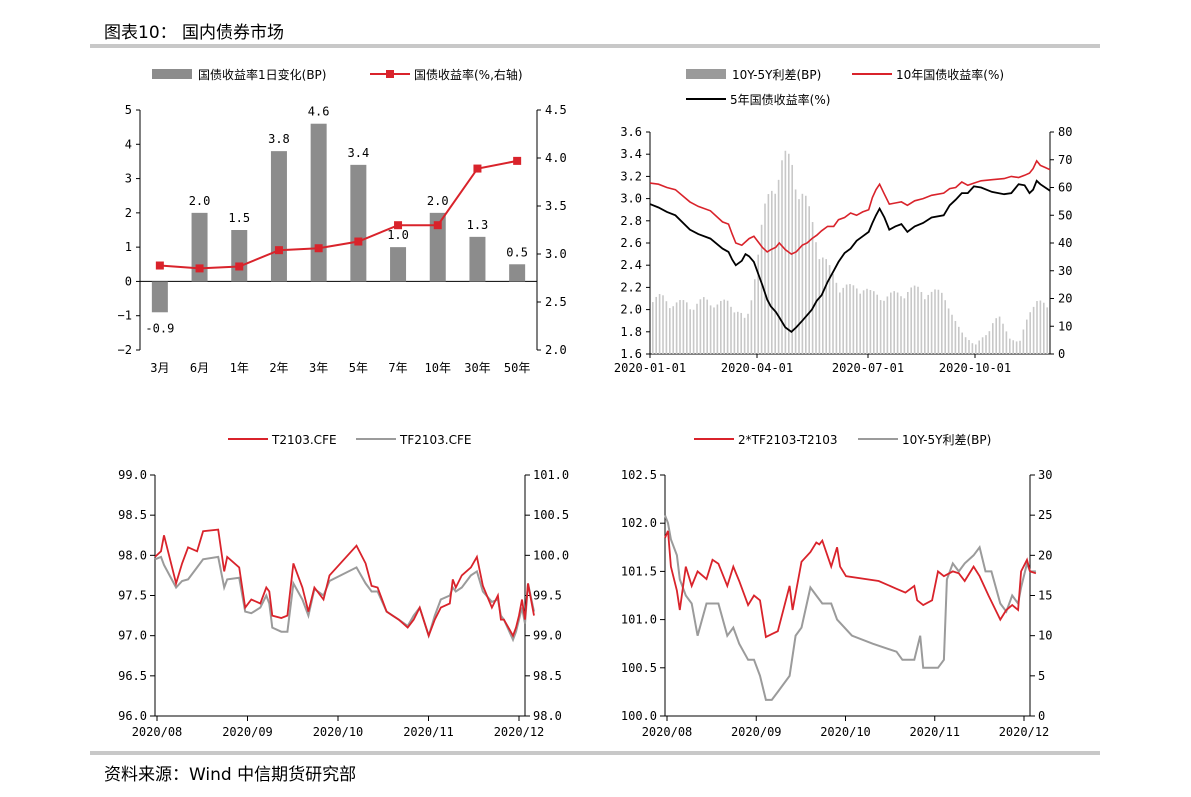 The height and width of the screenshot is (797, 1191). Describe the element at coordinates (595, 753) in the screenshot. I see `bottom-divider` at that location.